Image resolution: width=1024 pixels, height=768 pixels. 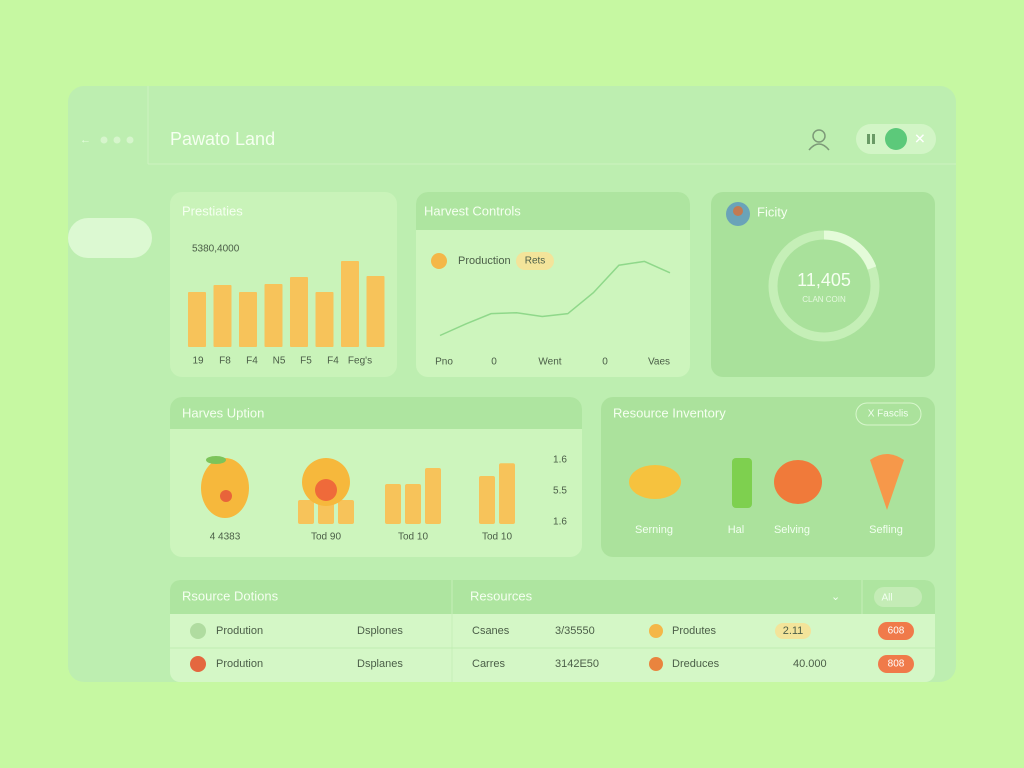 What do you see at coordinates (655, 482) in the screenshot?
I see `lemon` at bounding box center [655, 482].